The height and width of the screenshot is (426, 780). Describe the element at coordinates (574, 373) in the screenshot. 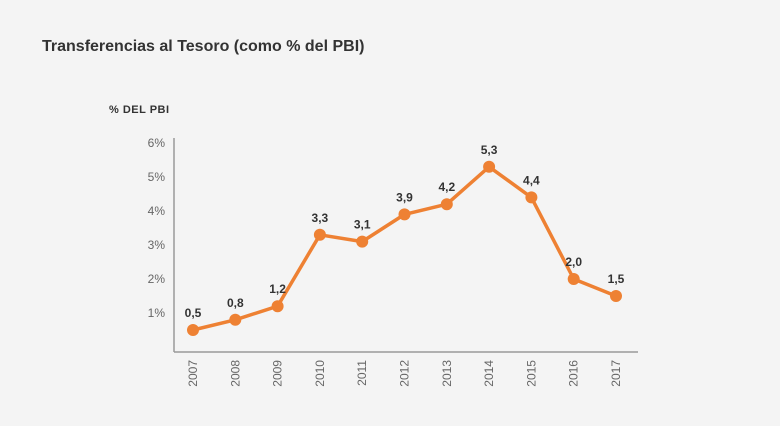

I see `x-tick-label: 2016` at that location.